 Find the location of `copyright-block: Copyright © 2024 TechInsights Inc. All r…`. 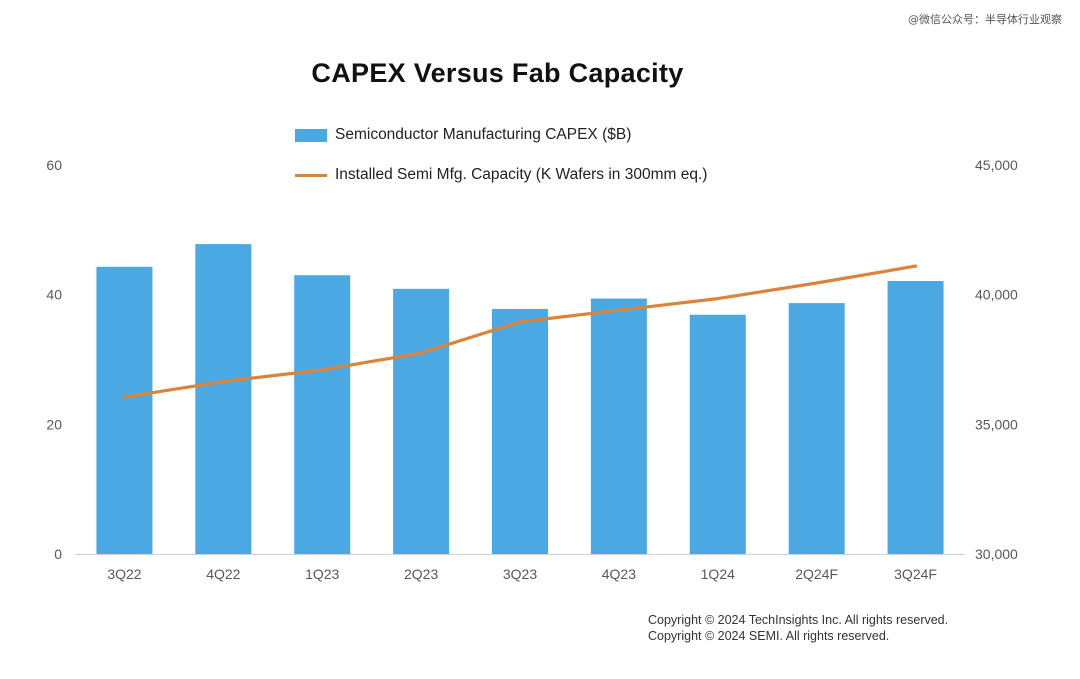

copyright-block: Copyright © 2024 TechInsights Inc. All r… is located at coordinates (798, 628).